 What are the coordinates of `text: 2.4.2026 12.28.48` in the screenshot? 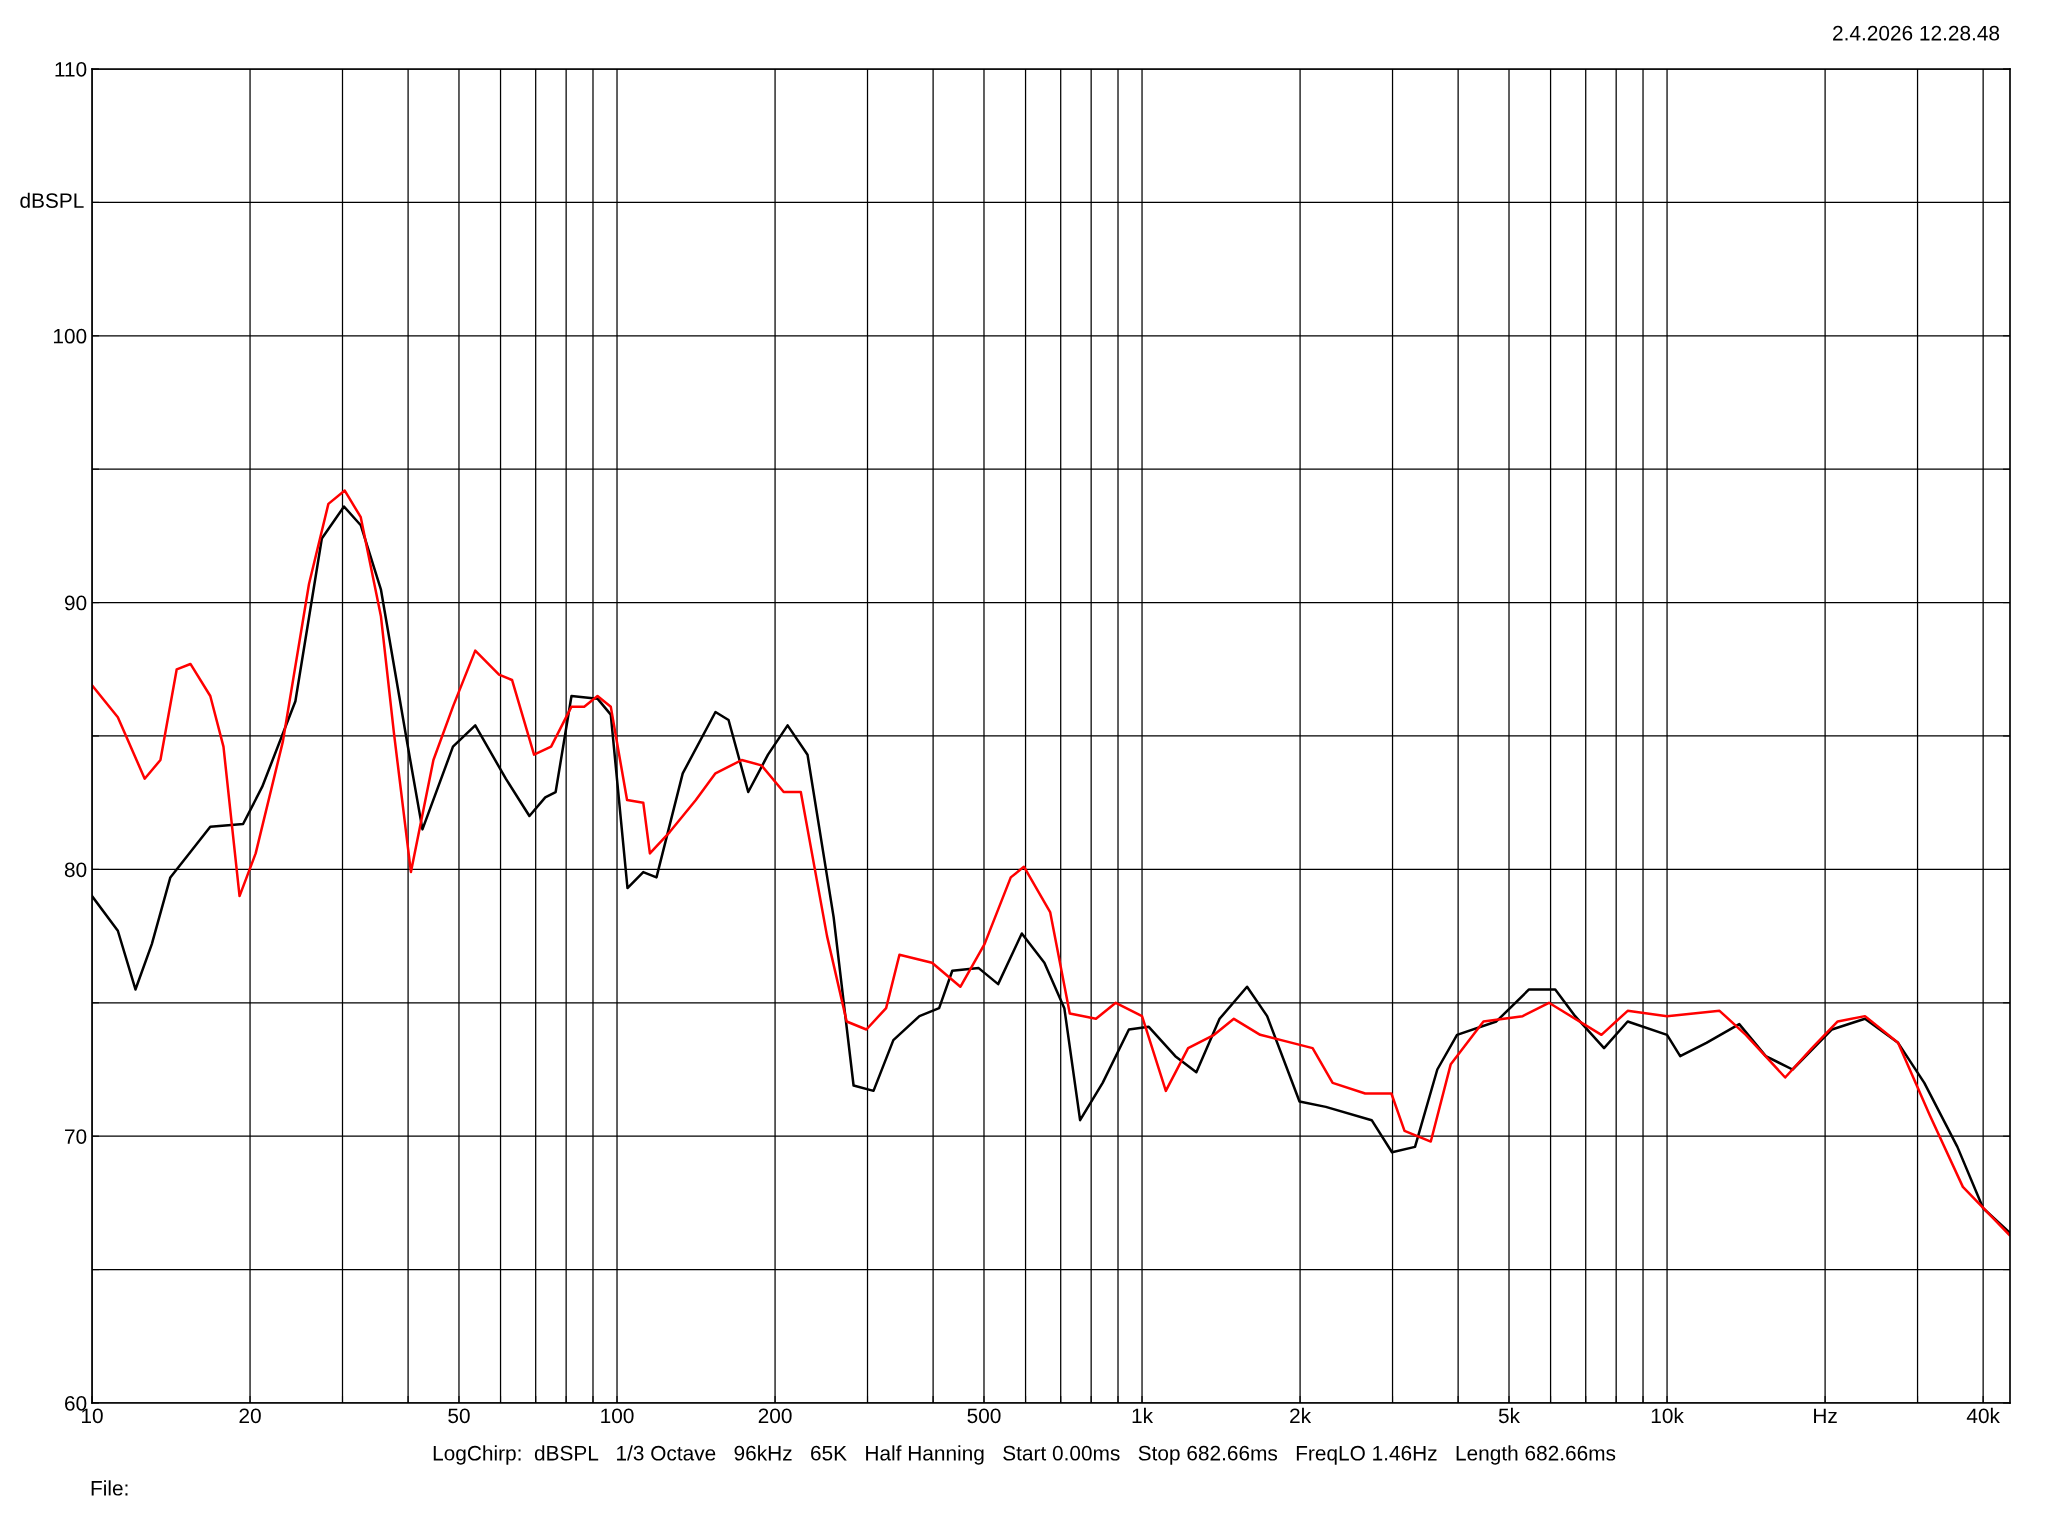 It's located at (1916, 33).